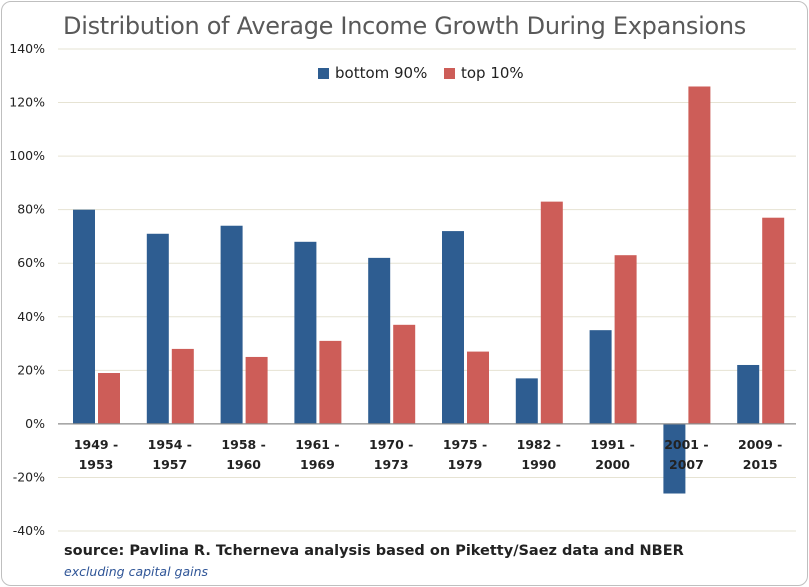 Image resolution: width=809 pixels, height=587 pixels. I want to click on x-tick-label: 1975 -, so click(465, 444).